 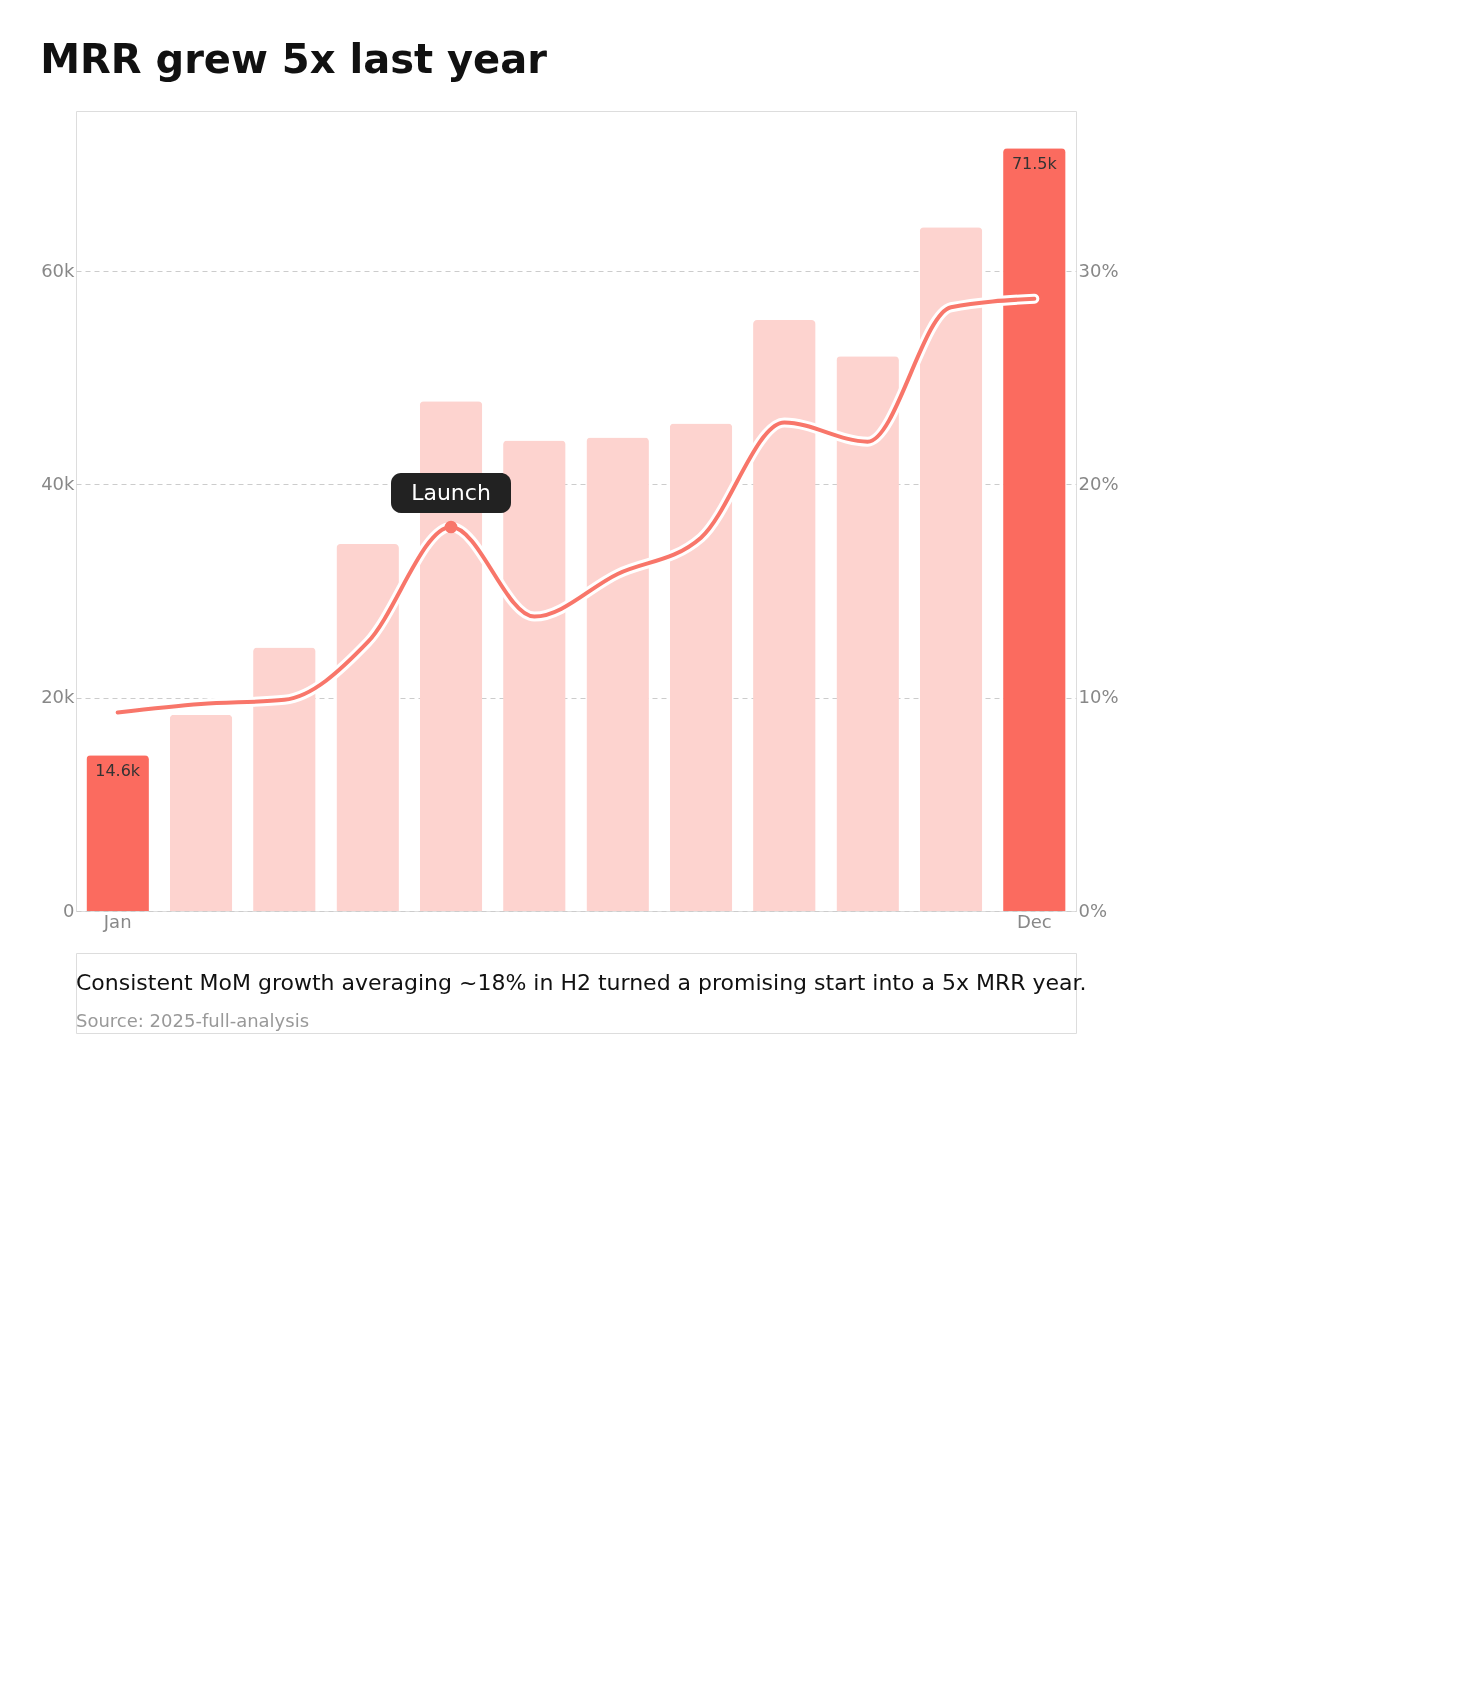 I want to click on y-tick-label: 20k, so click(x=58, y=697).